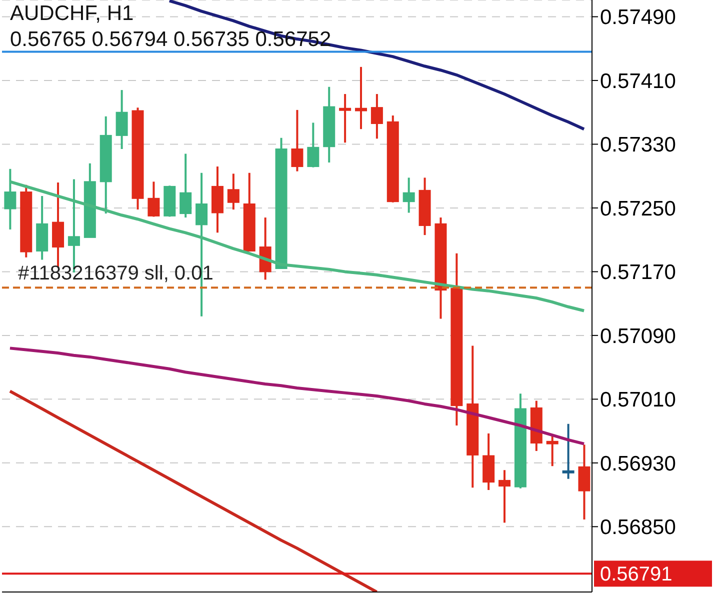  What do you see at coordinates (638, 528) in the screenshot?
I see `y-tick-label: 0.56850` at bounding box center [638, 528].